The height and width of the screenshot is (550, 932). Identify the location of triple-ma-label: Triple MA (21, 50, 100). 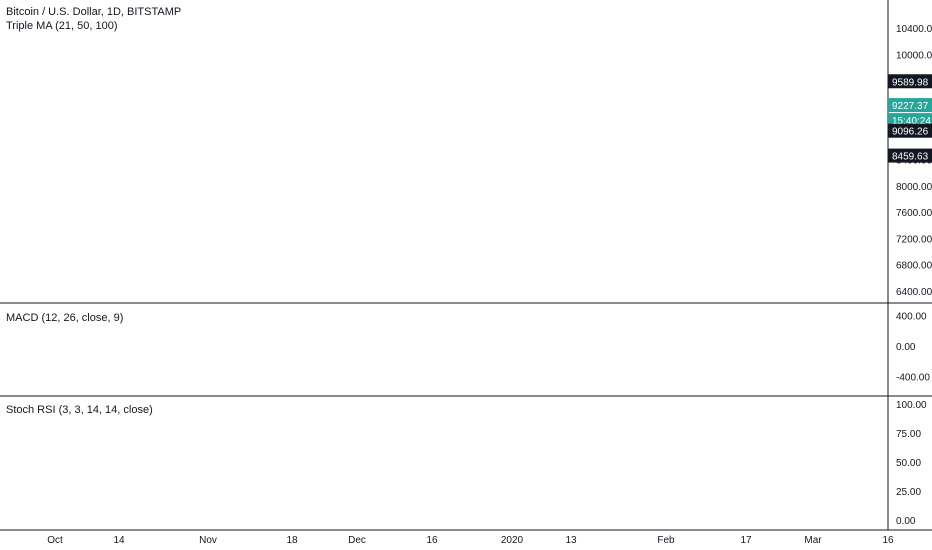
(62, 26).